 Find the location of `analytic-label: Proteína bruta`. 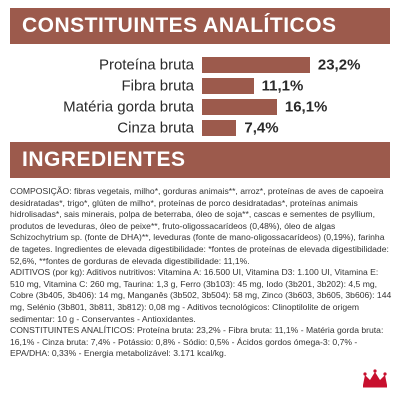

analytic-label: Proteína bruta is located at coordinates (146, 65).